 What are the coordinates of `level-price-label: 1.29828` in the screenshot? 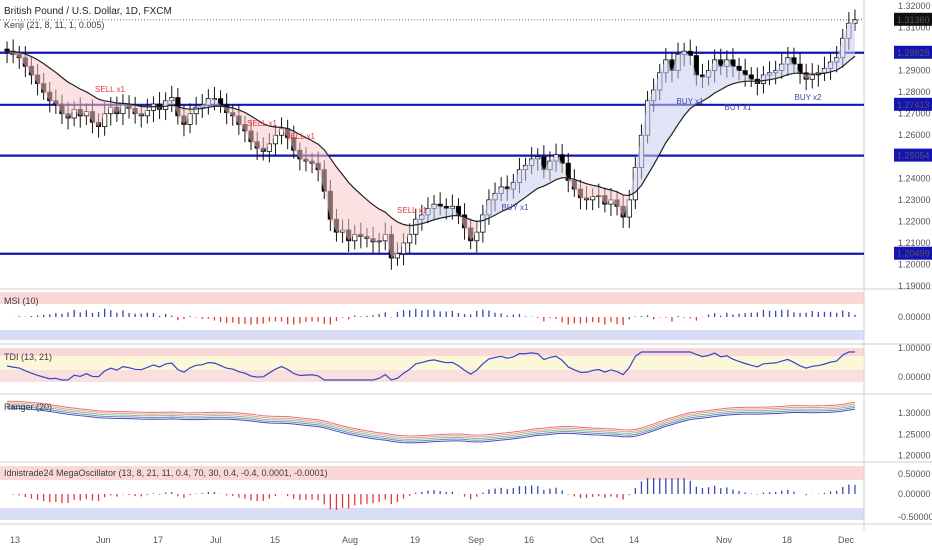 It's located at (913, 53).